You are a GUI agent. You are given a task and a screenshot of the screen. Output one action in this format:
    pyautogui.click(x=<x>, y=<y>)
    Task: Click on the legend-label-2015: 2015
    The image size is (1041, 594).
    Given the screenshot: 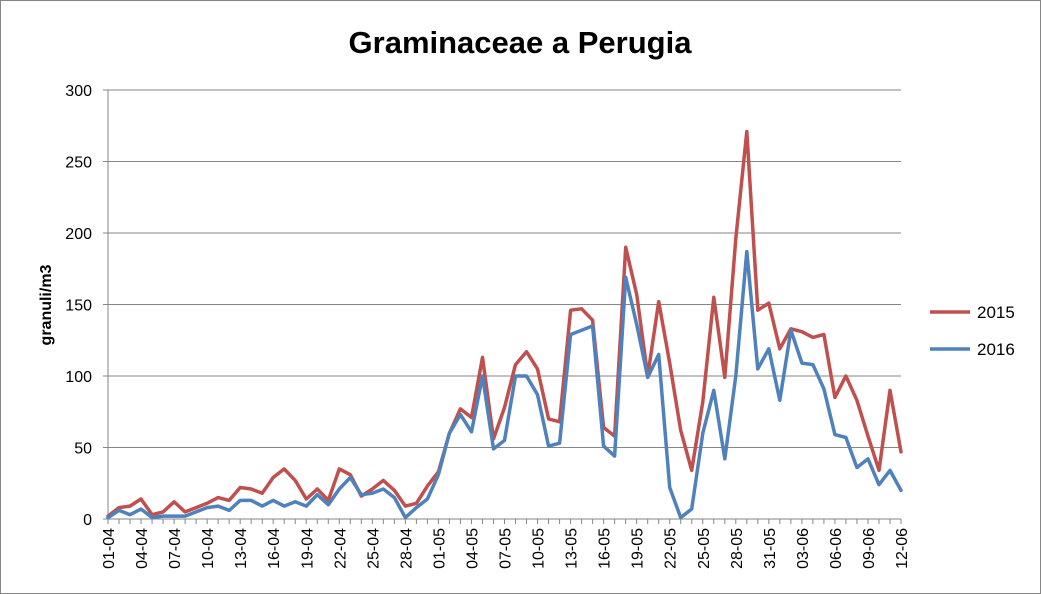 What is the action you would take?
    pyautogui.click(x=996, y=312)
    